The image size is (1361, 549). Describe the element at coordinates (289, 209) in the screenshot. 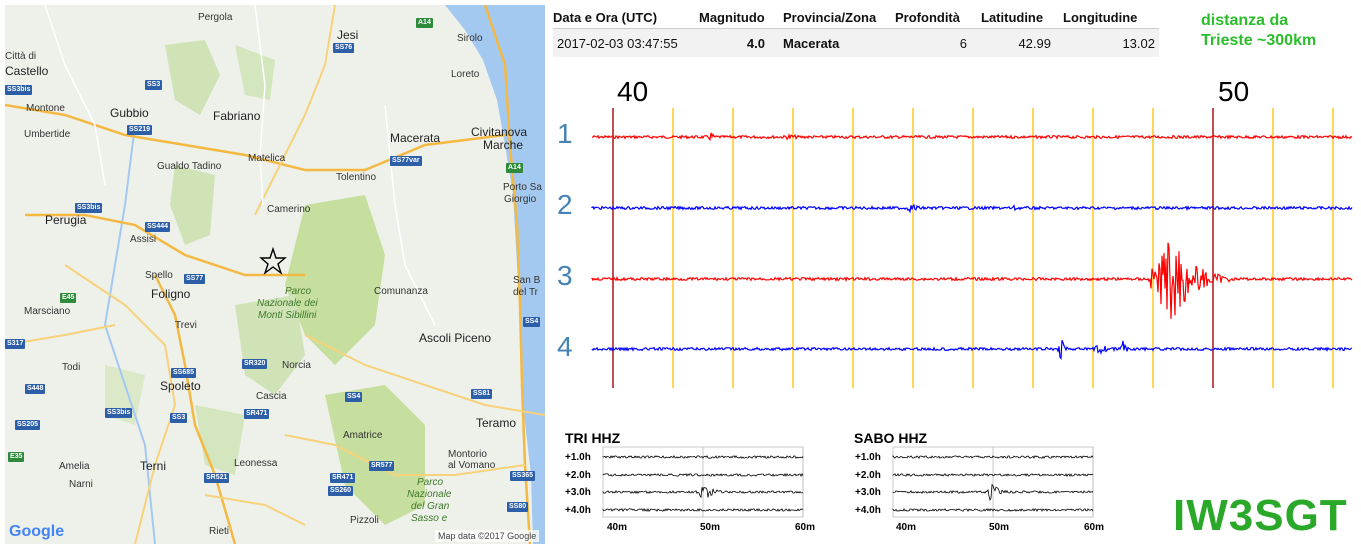

I see `map-city-label: Camerino` at that location.